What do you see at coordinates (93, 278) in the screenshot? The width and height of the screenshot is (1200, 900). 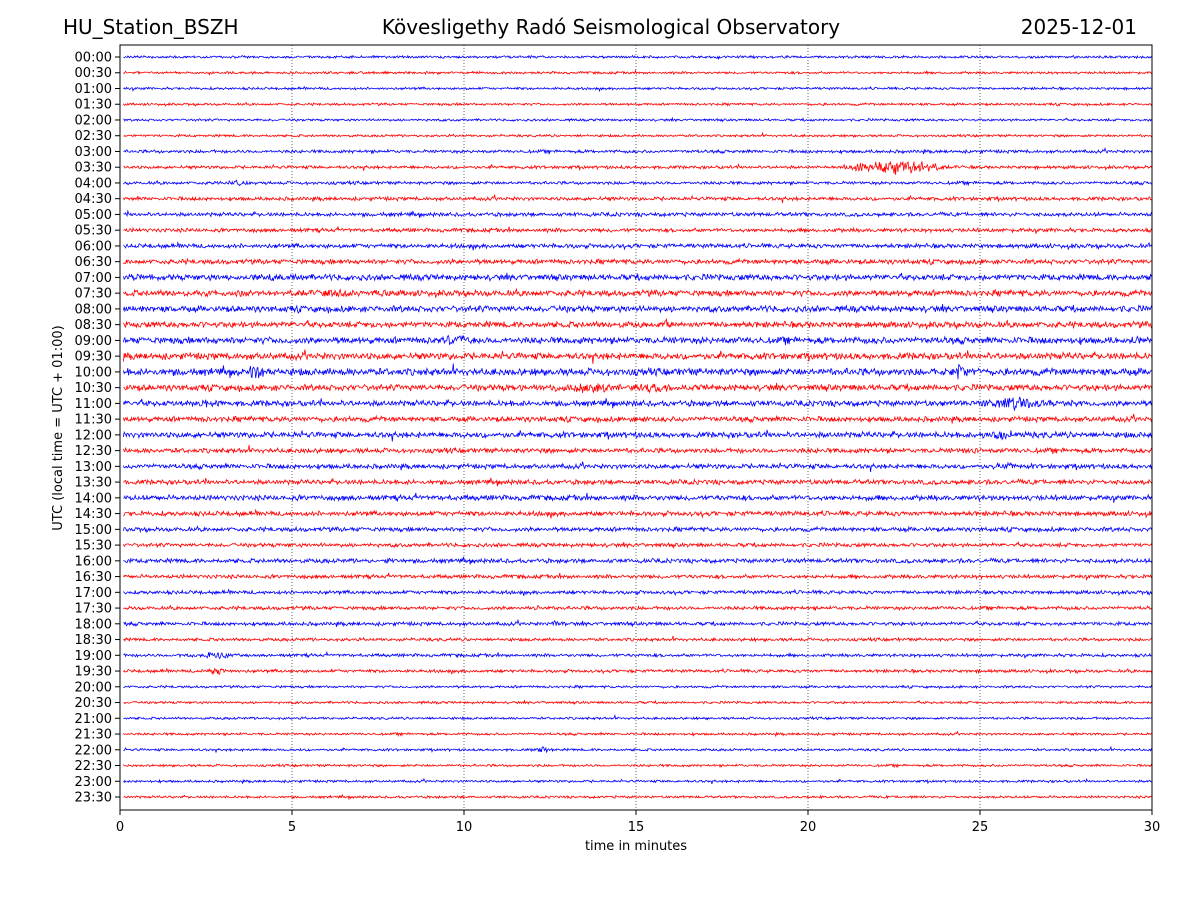 I see `y-tick-label: 07:00` at bounding box center [93, 278].